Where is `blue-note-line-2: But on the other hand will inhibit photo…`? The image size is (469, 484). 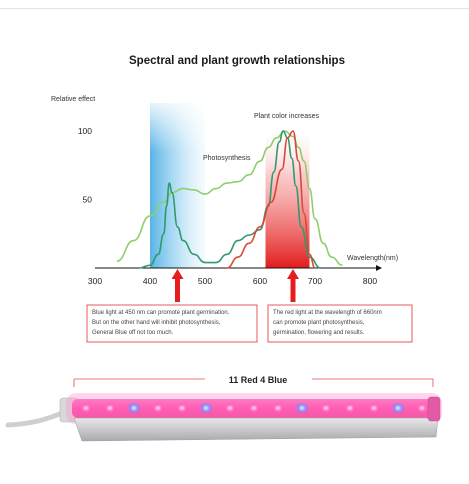
blue-note-line-2: But on the other hand will inhibit photo… is located at coordinates (156, 323).